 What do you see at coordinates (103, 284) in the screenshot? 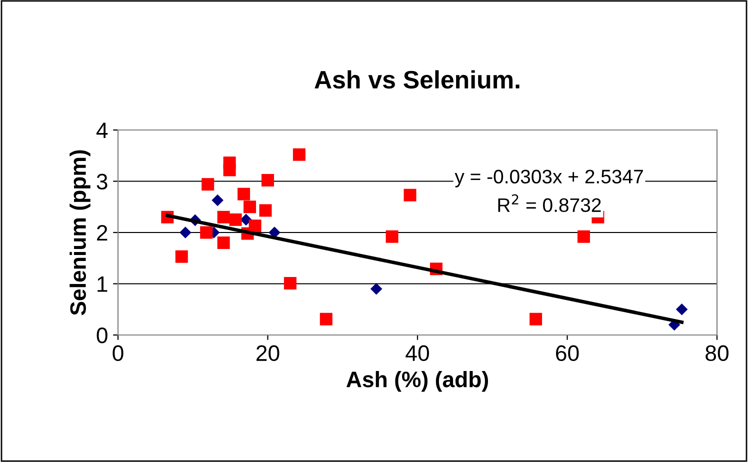
I see `y-tick-label: 1` at bounding box center [103, 284].